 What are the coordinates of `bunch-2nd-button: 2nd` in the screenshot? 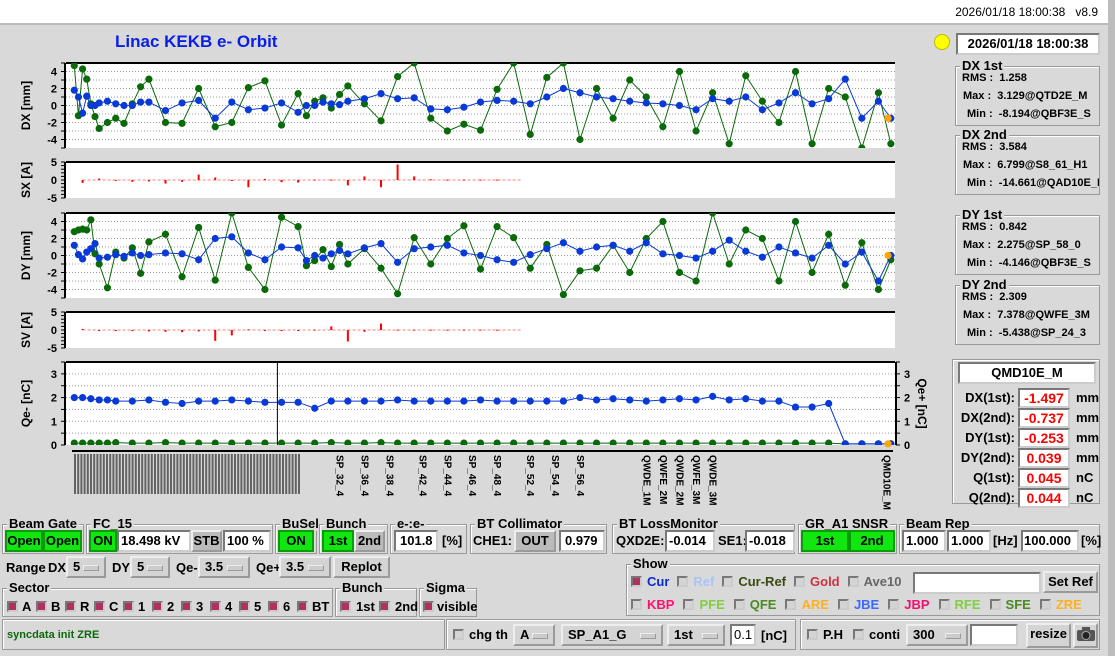 It's located at (369, 541).